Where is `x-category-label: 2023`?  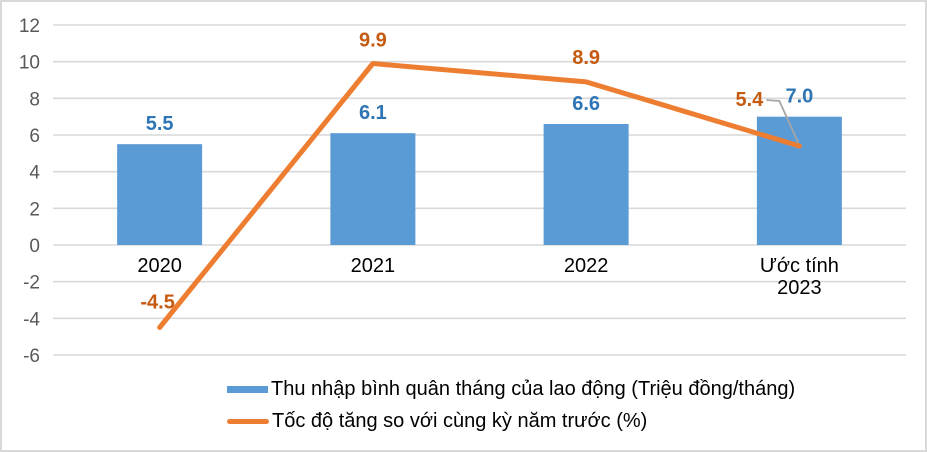
x-category-label: 2023 is located at coordinates (799, 288).